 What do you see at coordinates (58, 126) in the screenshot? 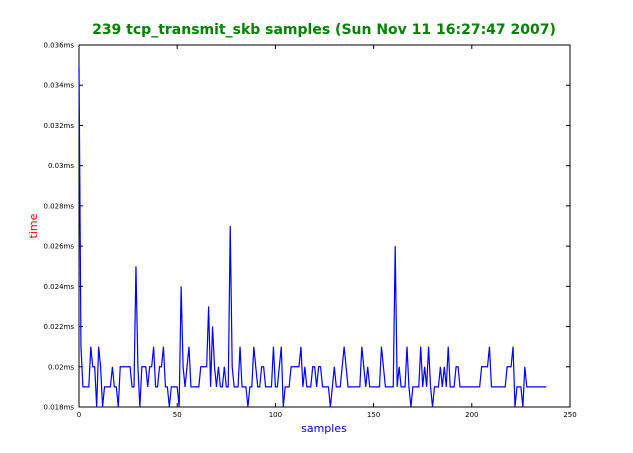
I see `y-tick-label: 0.032ms` at bounding box center [58, 126].